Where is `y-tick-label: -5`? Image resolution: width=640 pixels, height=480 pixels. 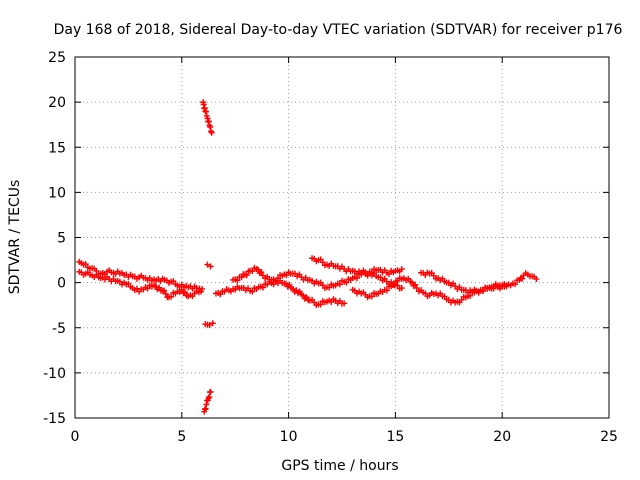
y-tick-label: -5 is located at coordinates (59, 329).